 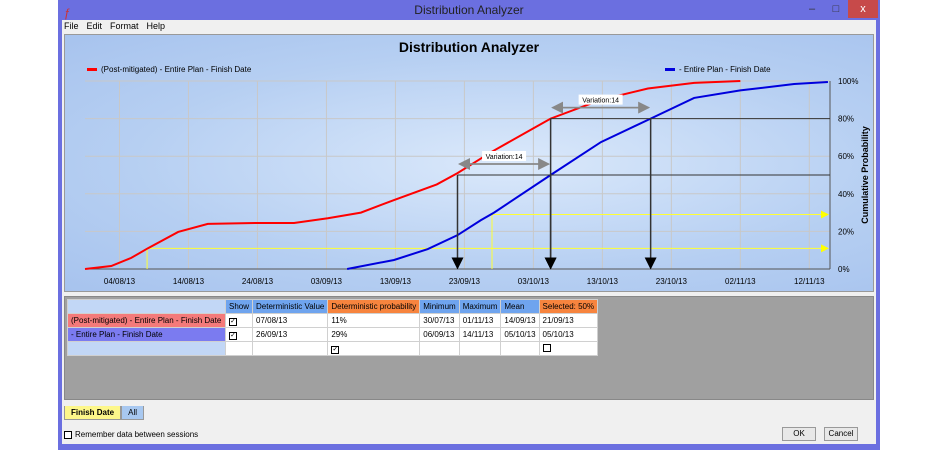 I want to click on det-value: 26/09/13, so click(x=290, y=334).